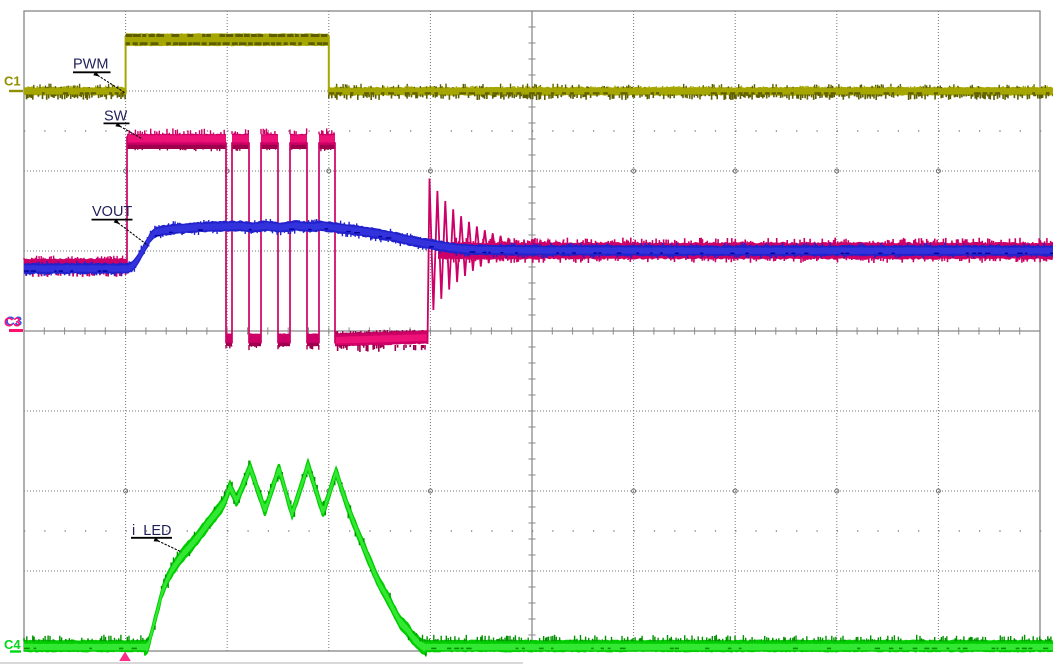 This screenshot has width=1053, height=665. What do you see at coordinates (90, 65) in the screenshot?
I see `svg-text: PWM` at bounding box center [90, 65].